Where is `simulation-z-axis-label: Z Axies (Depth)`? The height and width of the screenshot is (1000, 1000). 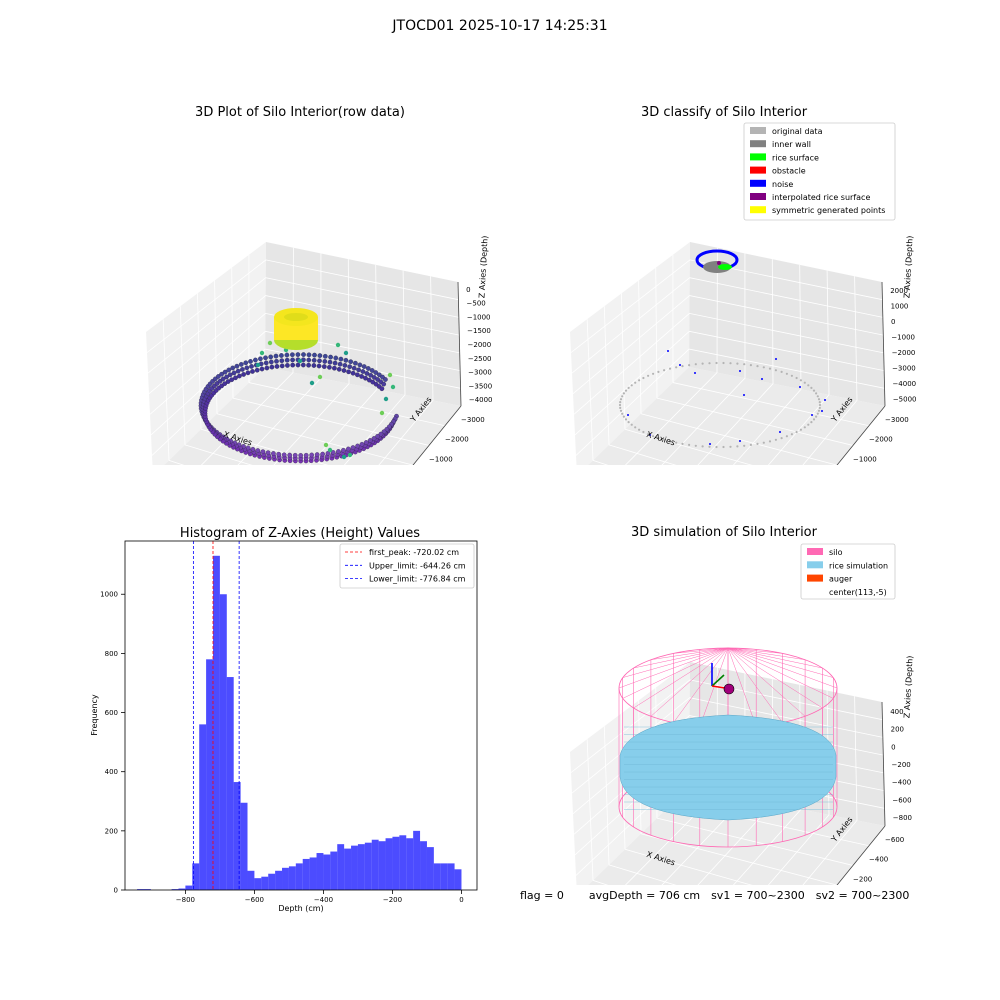 simulation-z-axis-label: Z Axies (Depth) is located at coordinates (908, 686).